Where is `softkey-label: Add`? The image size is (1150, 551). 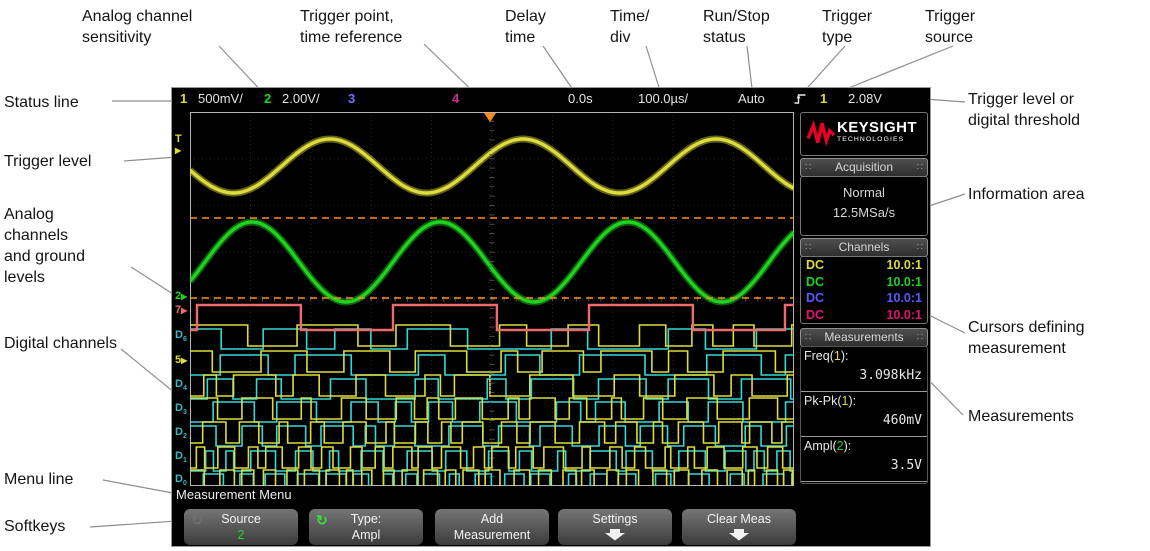 softkey-label: Add is located at coordinates (492, 519).